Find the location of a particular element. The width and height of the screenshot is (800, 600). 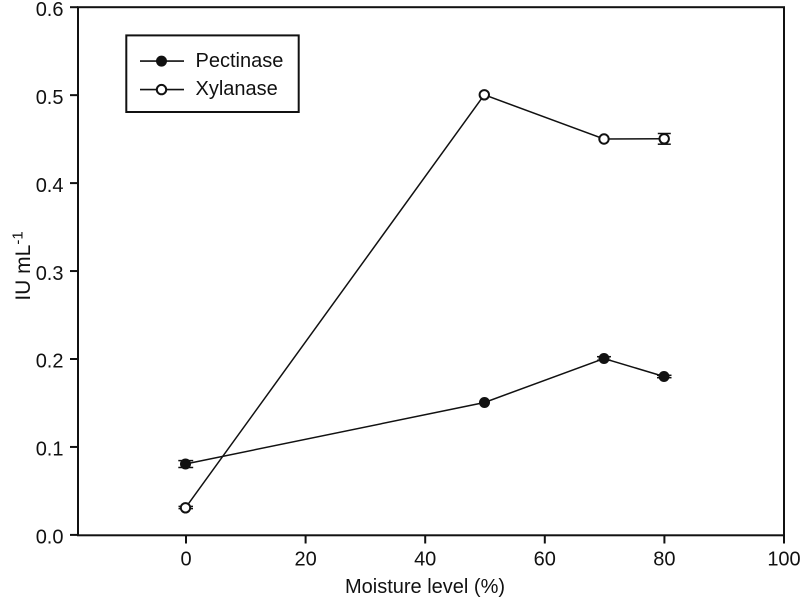

svg-text: 40 is located at coordinates (425, 560).